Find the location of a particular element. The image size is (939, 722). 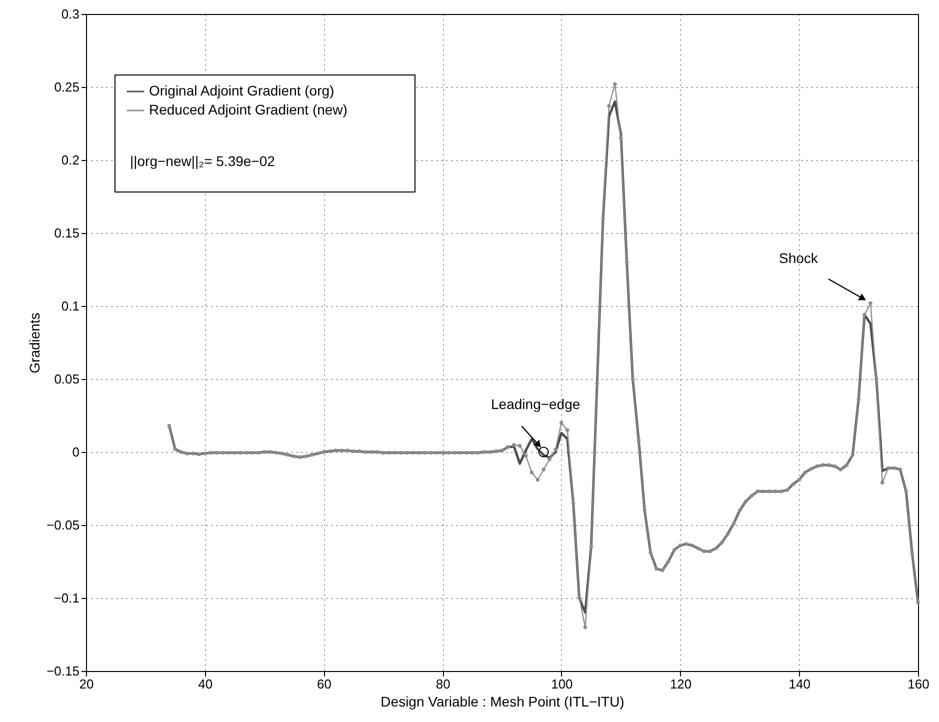

x-tick-label: 80 is located at coordinates (443, 684).